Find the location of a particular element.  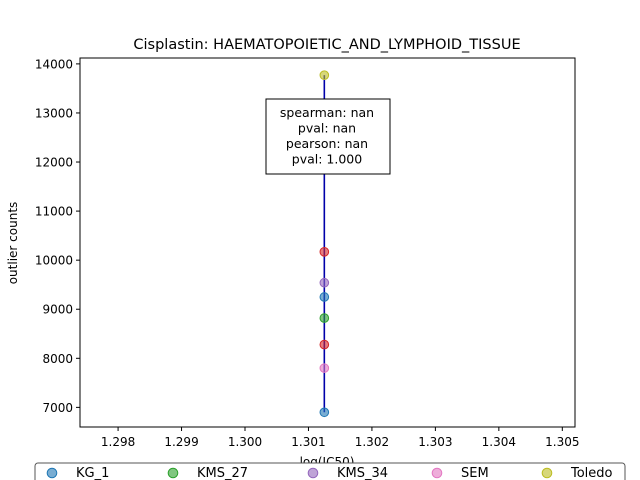

legend-label: SEM is located at coordinates (475, 473).